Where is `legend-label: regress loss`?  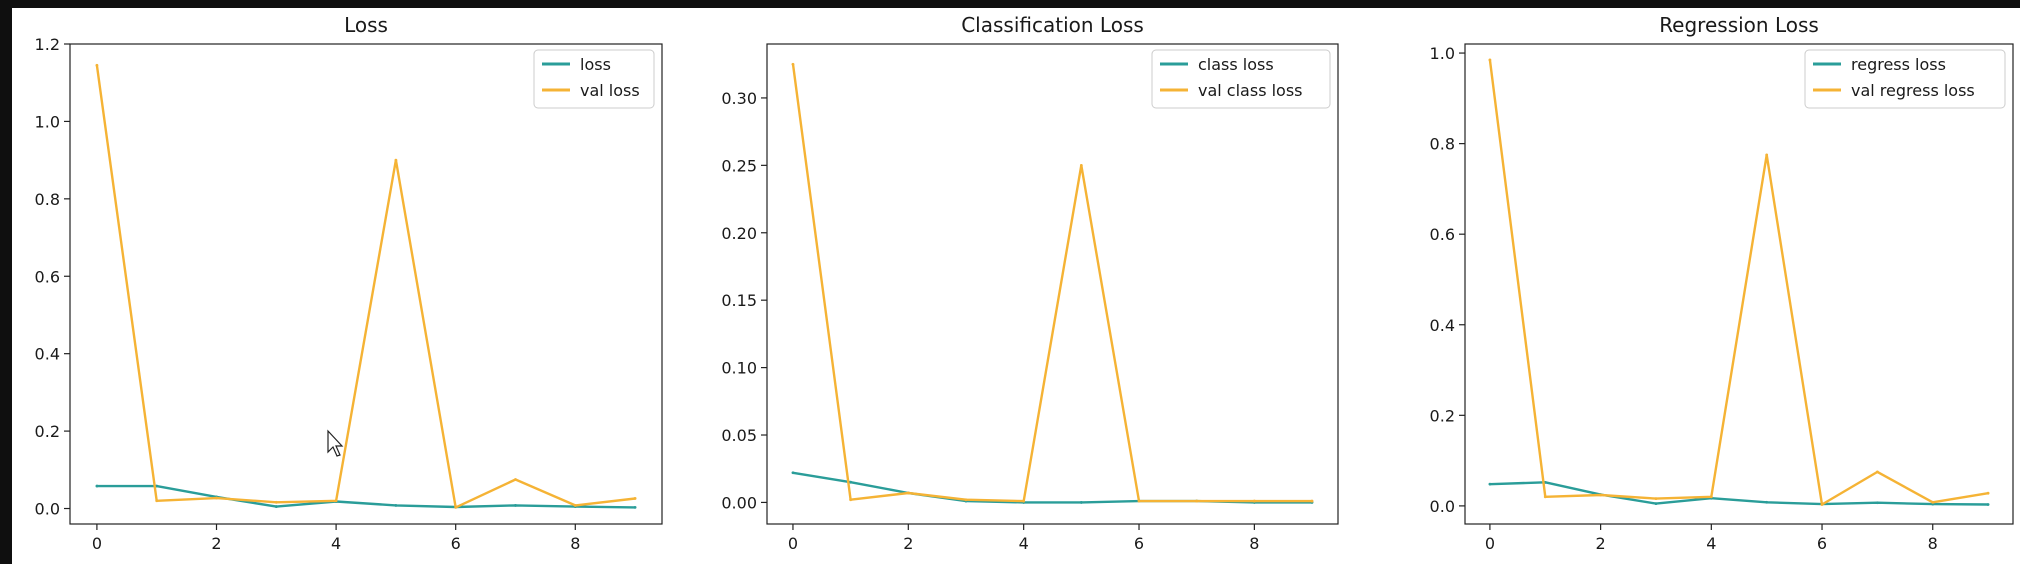
legend-label: regress loss is located at coordinates (1898, 64).